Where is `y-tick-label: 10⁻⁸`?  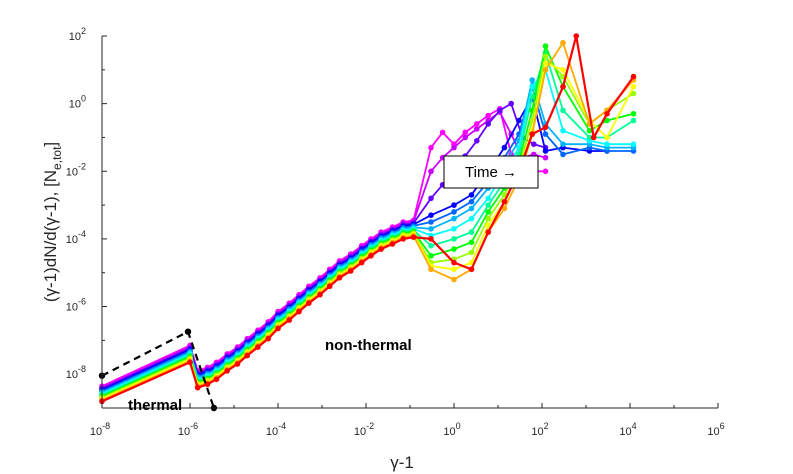
y-tick-label: 10⁻⁸ is located at coordinates (76, 372).